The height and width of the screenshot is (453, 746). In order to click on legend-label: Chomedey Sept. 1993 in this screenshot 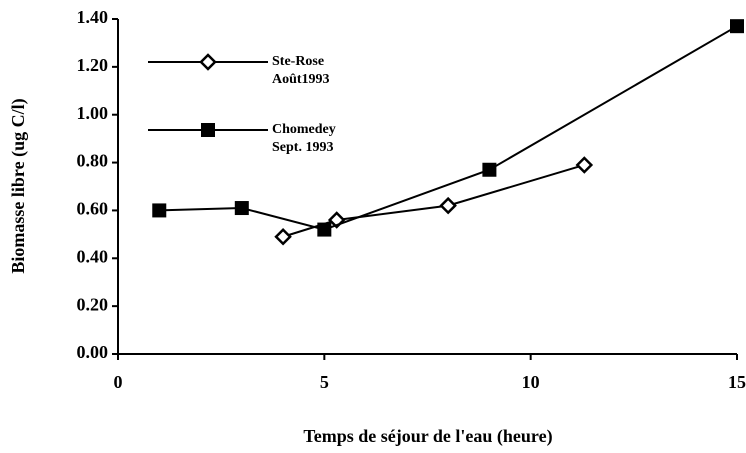, I will do `click(304, 138)`.